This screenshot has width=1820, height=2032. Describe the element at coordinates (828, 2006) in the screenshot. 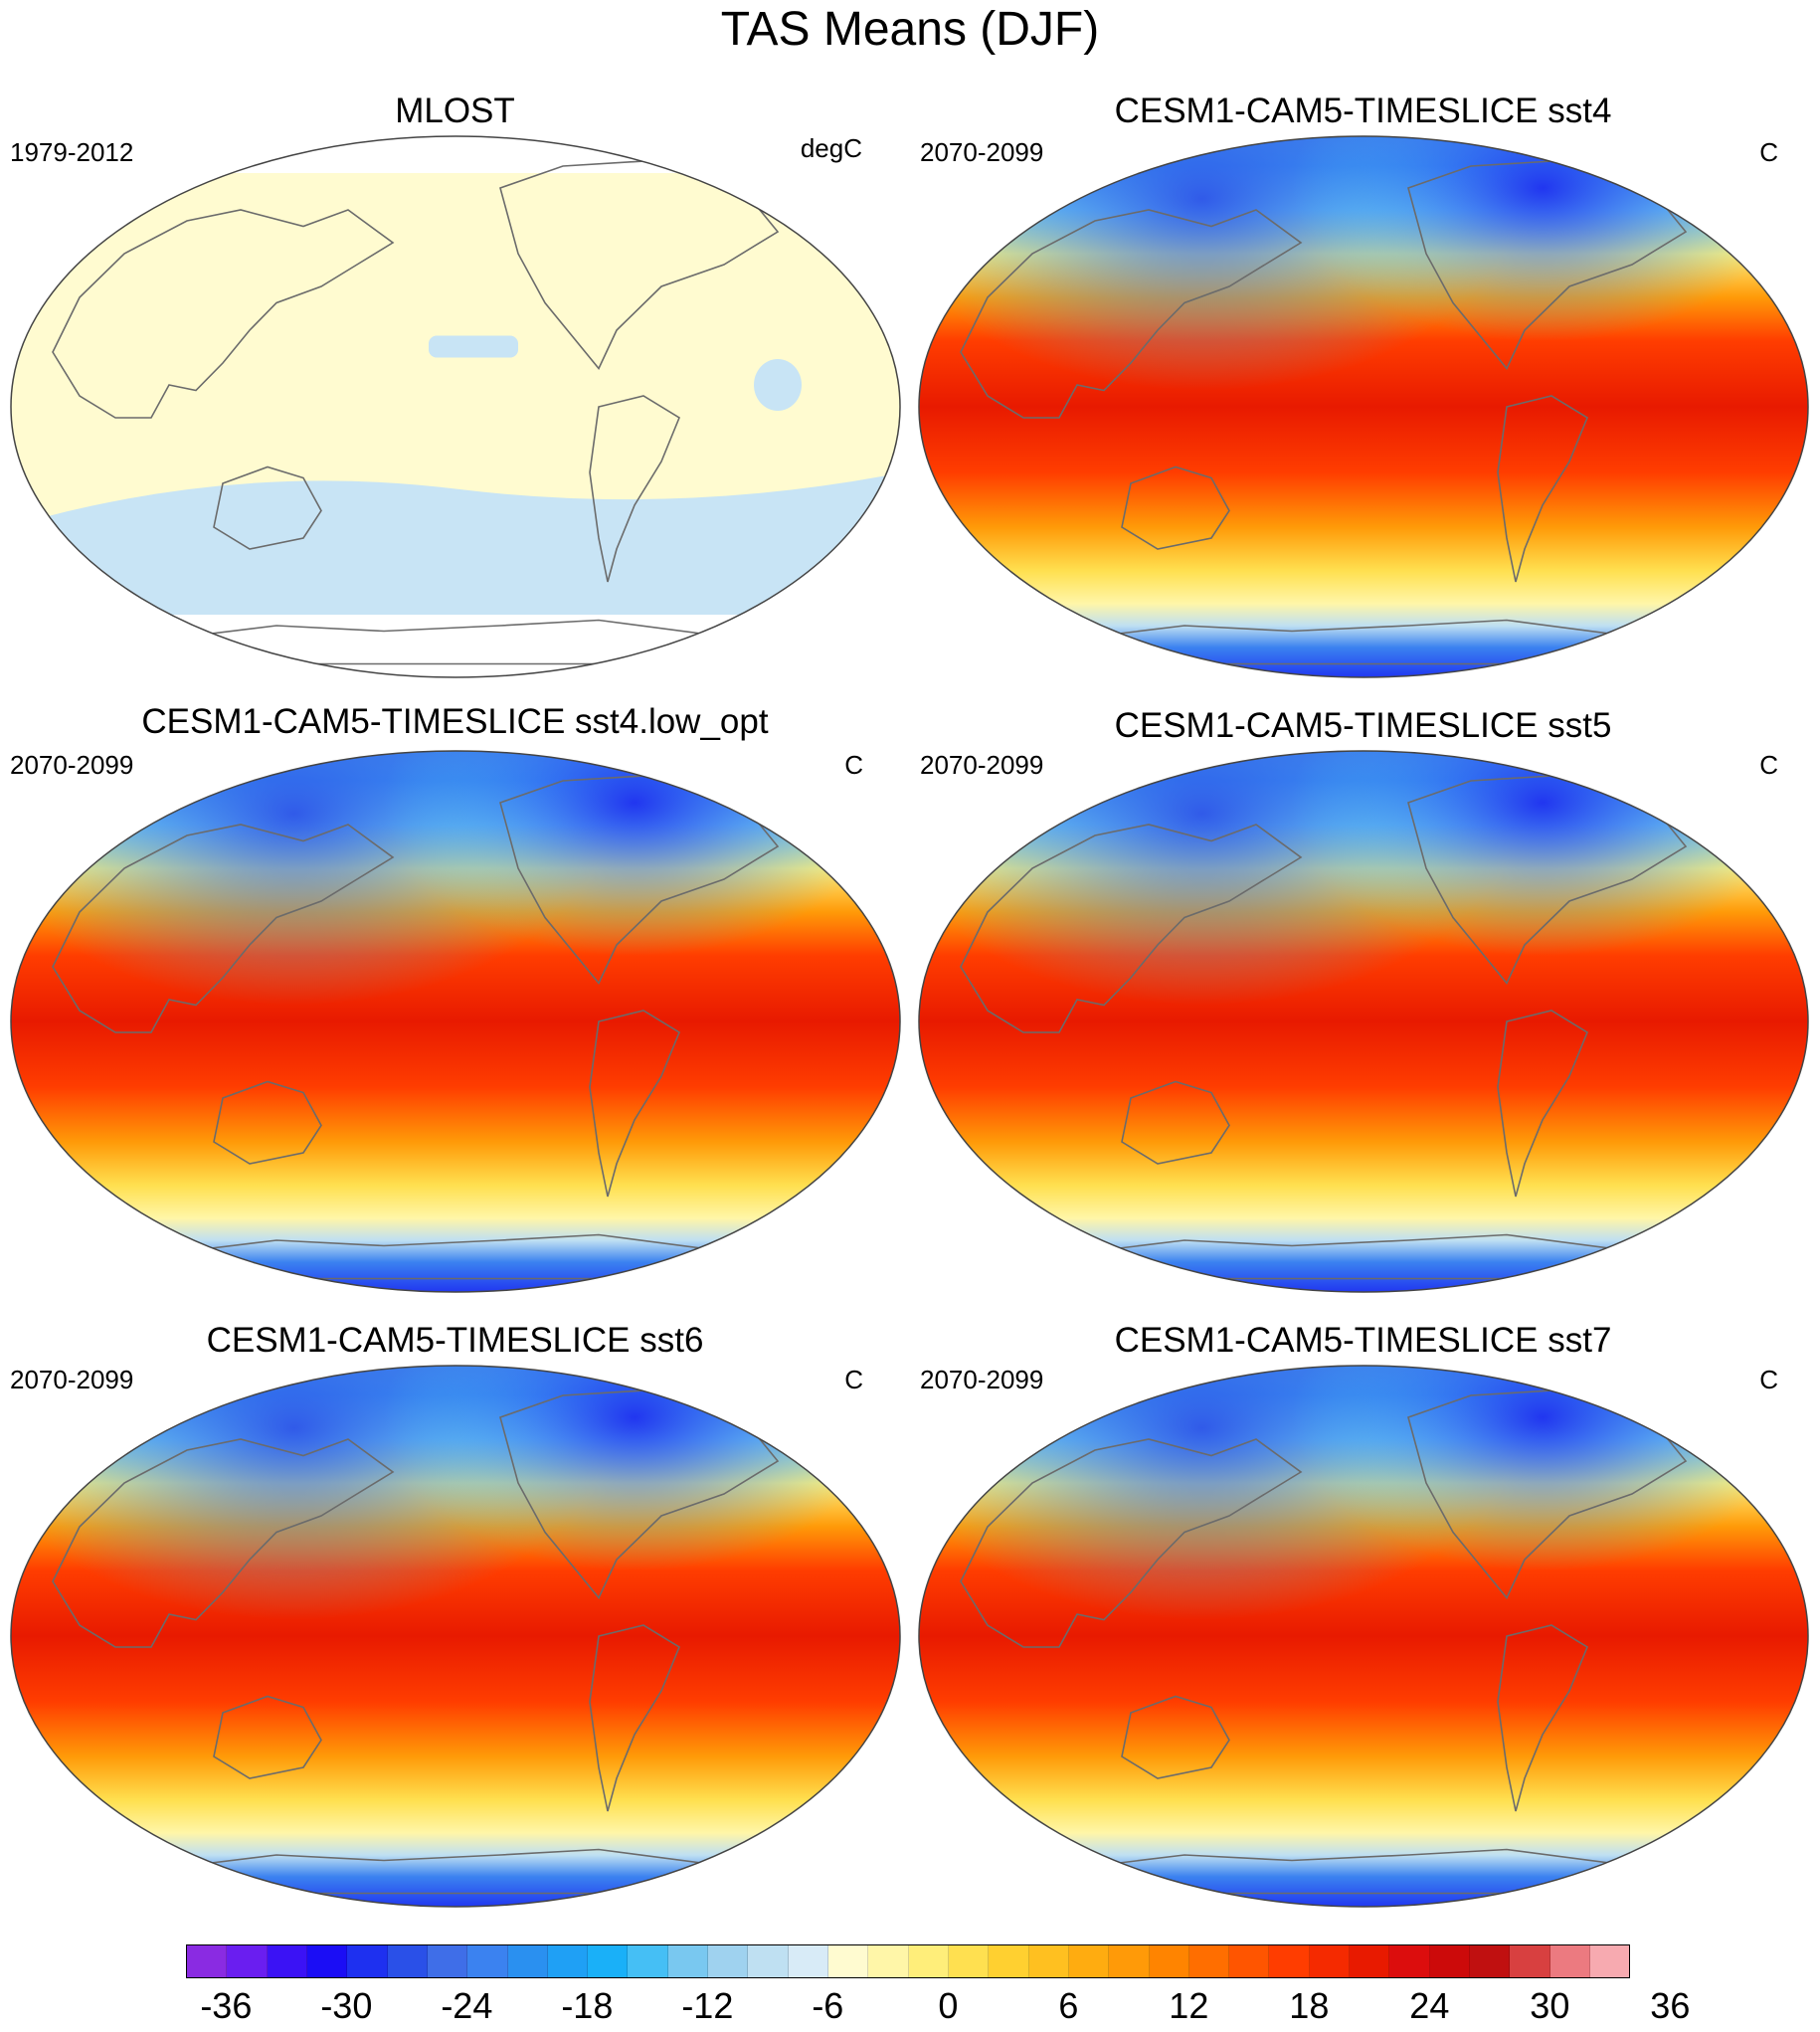

I see `colorbar-tick-label: -6` at that location.